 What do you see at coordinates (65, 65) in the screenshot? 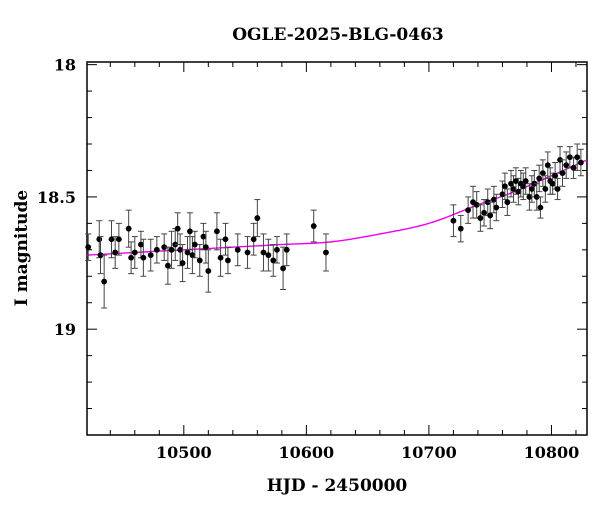
I see `y-tick-label: 18` at bounding box center [65, 65].